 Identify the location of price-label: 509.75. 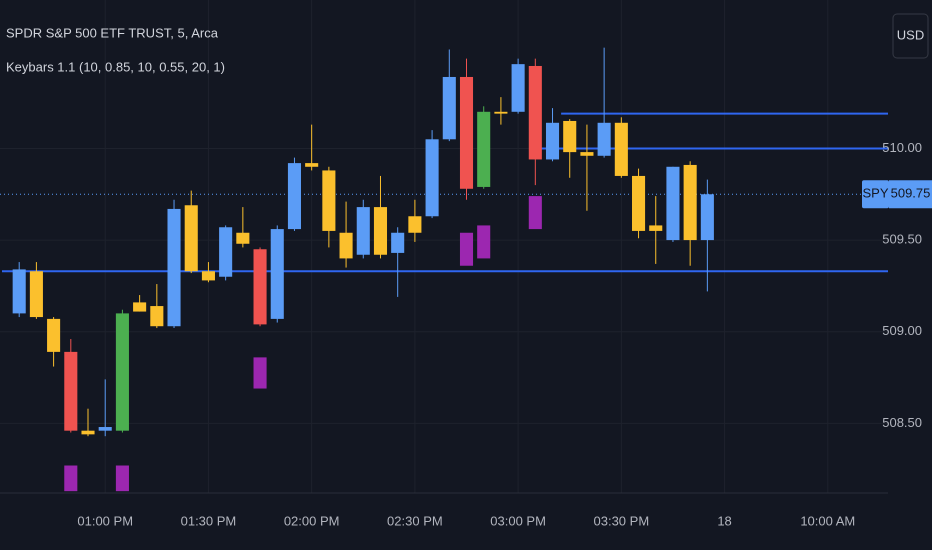
(911, 193).